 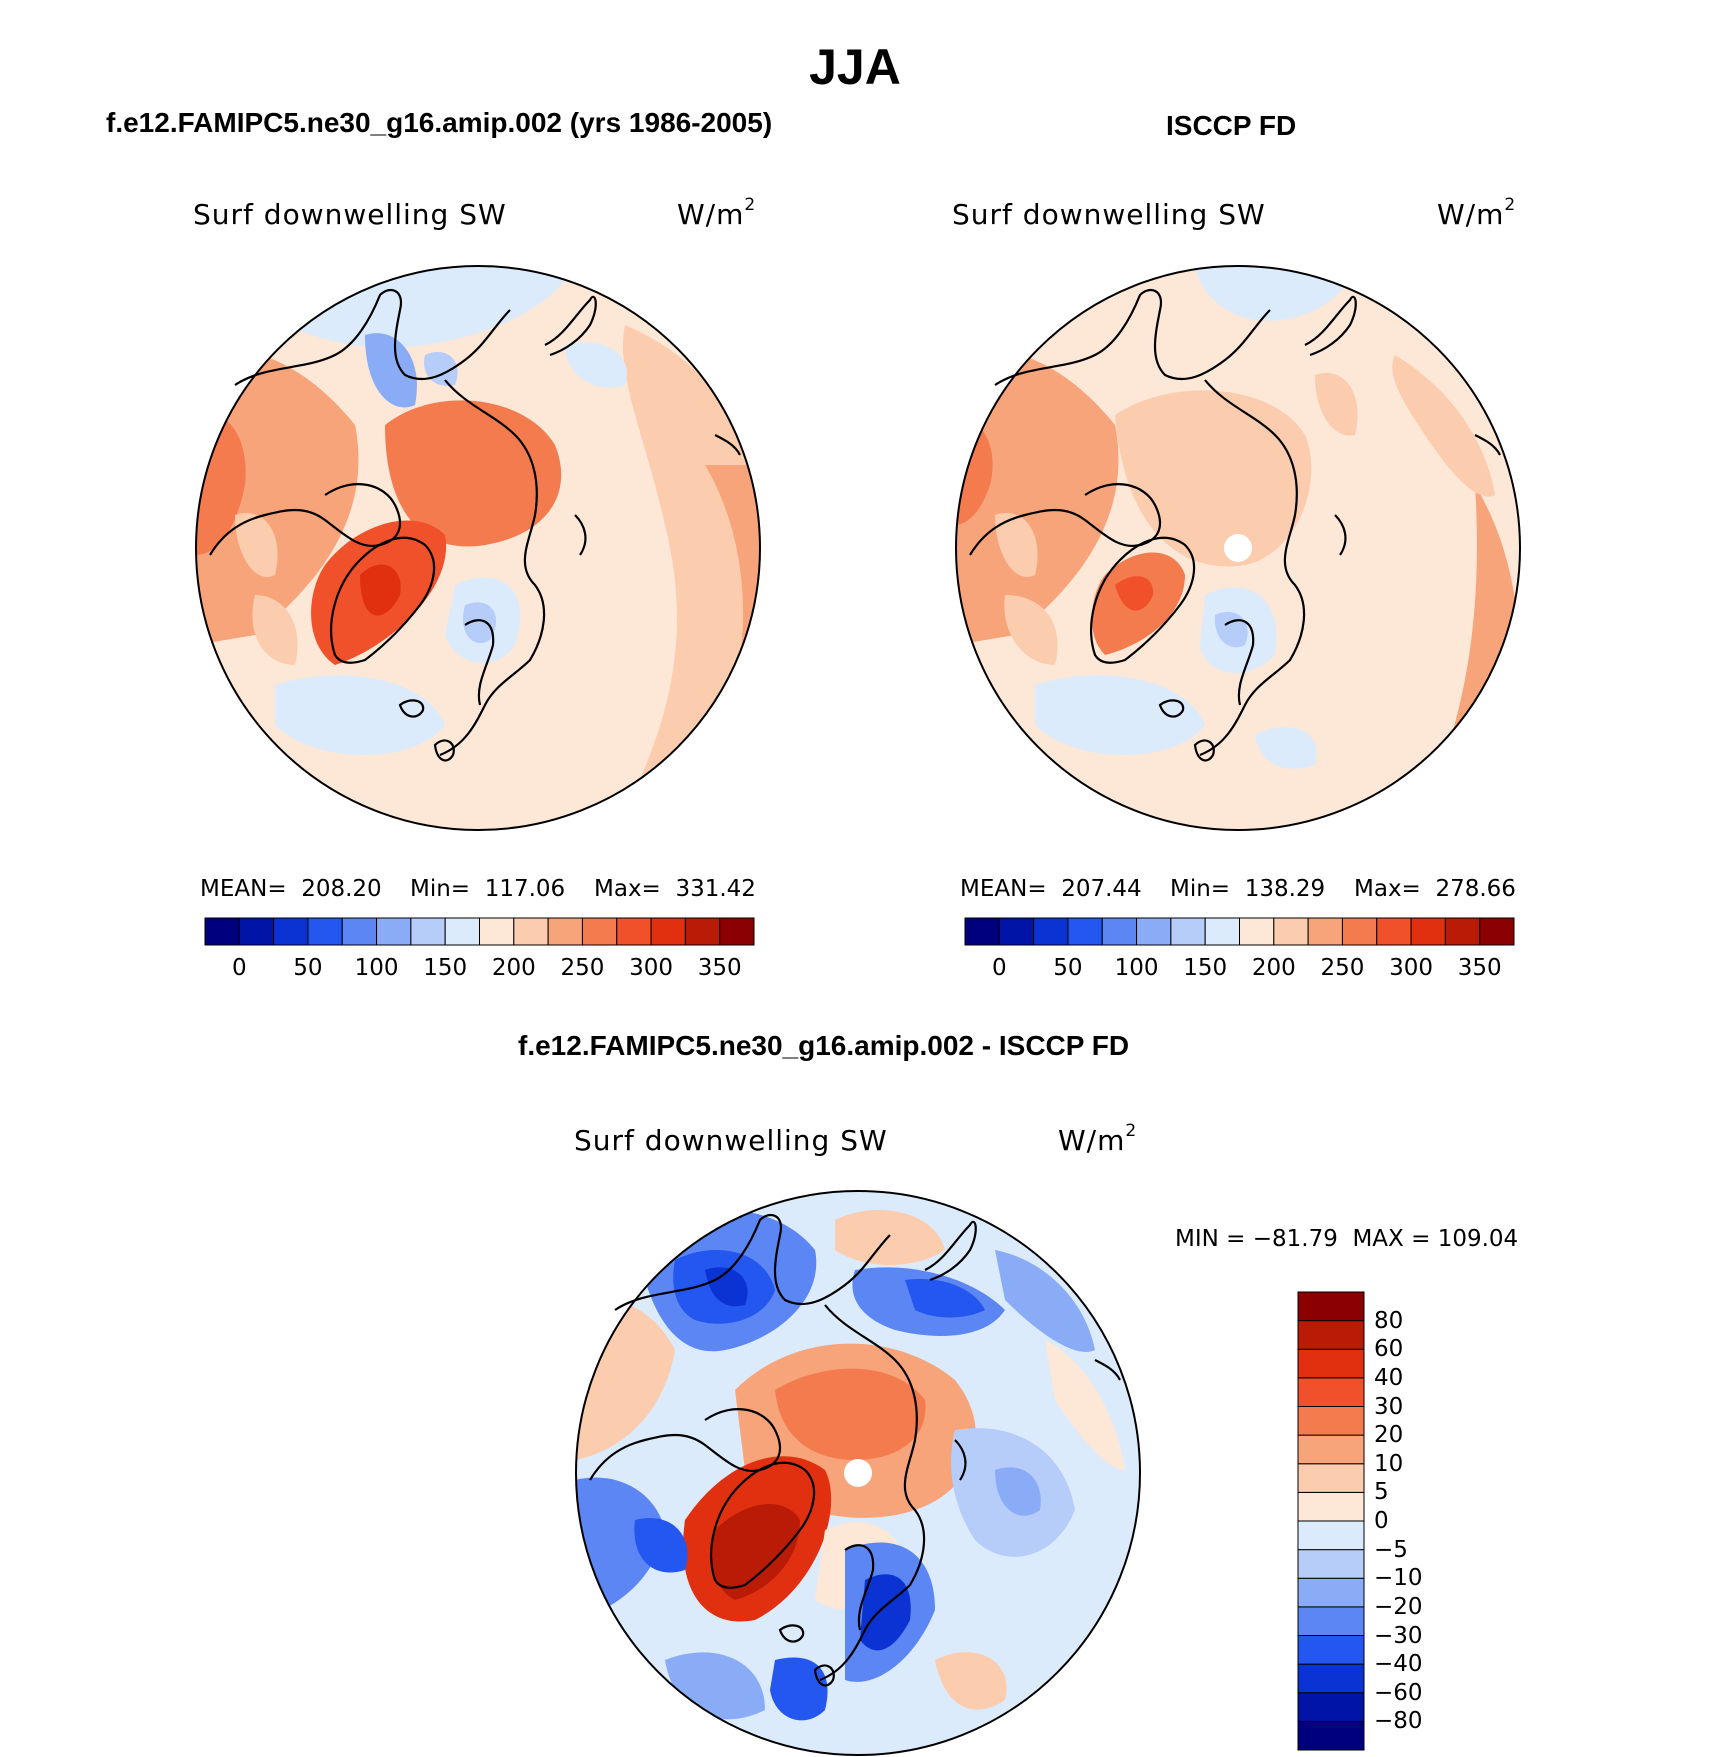 What do you see at coordinates (488, 889) in the screenshot?
I see `model-min-stat: Min= 117.06` at bounding box center [488, 889].